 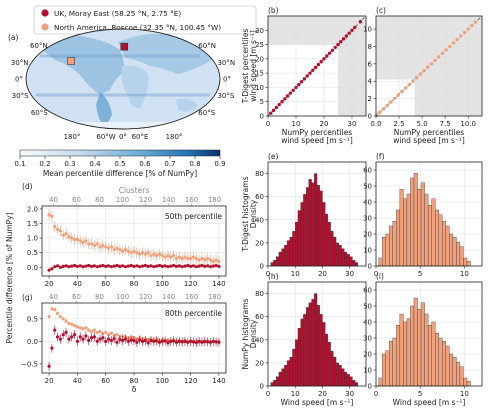 I want to click on y-tick-label: 0, so click(x=262, y=117).